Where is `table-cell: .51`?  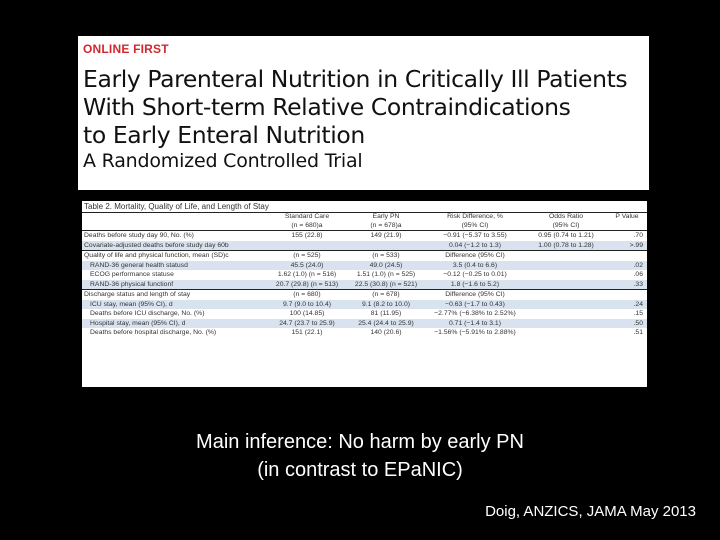 table-cell: .51 is located at coordinates (638, 332).